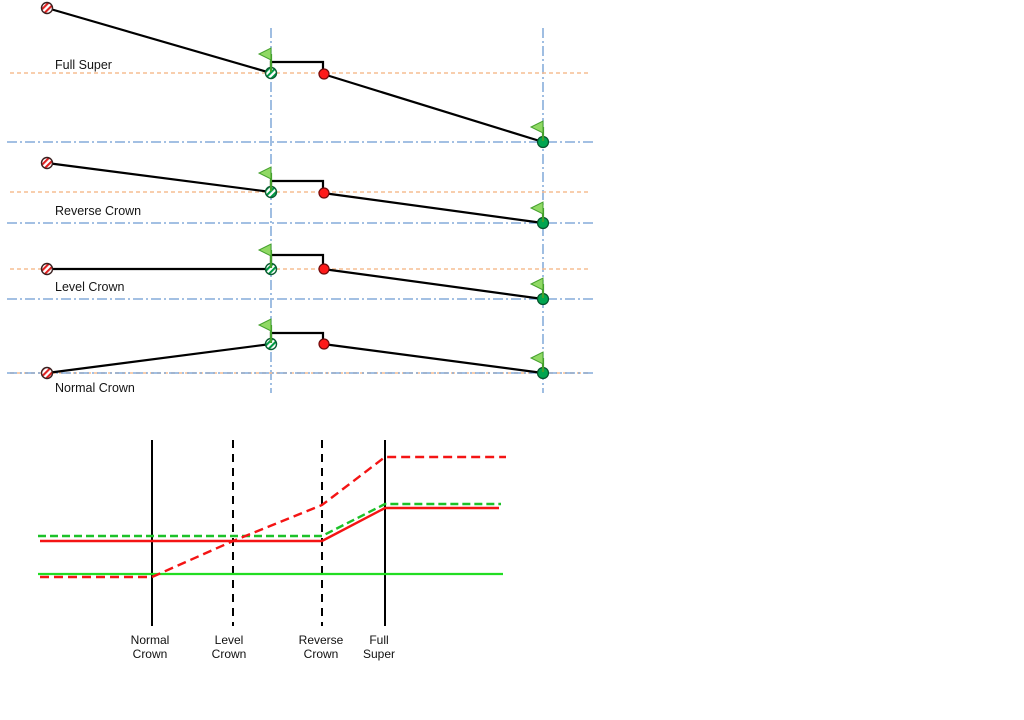  What do you see at coordinates (295, 353) in the screenshot?
I see `cross-section-line-normal-crown` at bounding box center [295, 353].